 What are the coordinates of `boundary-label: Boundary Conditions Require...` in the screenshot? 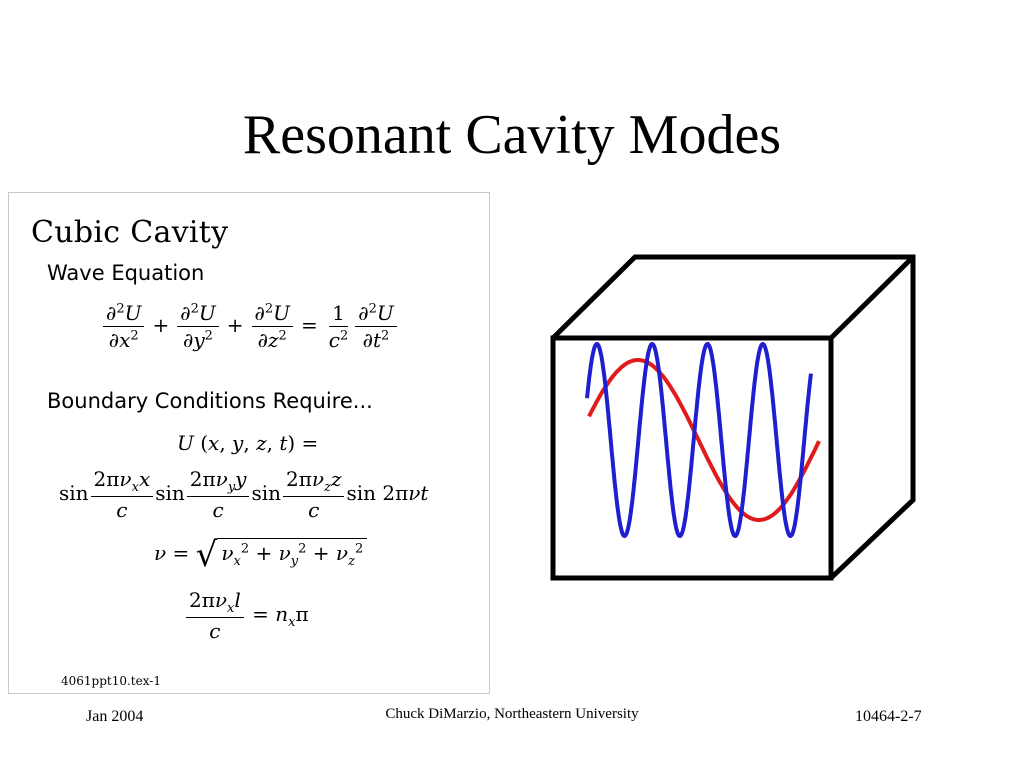 It's located at (210, 401).